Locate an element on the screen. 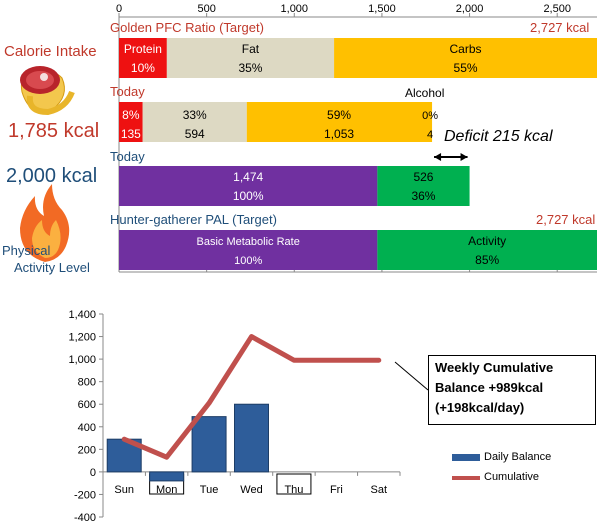 The image size is (604, 524). top-axis-tick-label: 0 is located at coordinates (119, 9).